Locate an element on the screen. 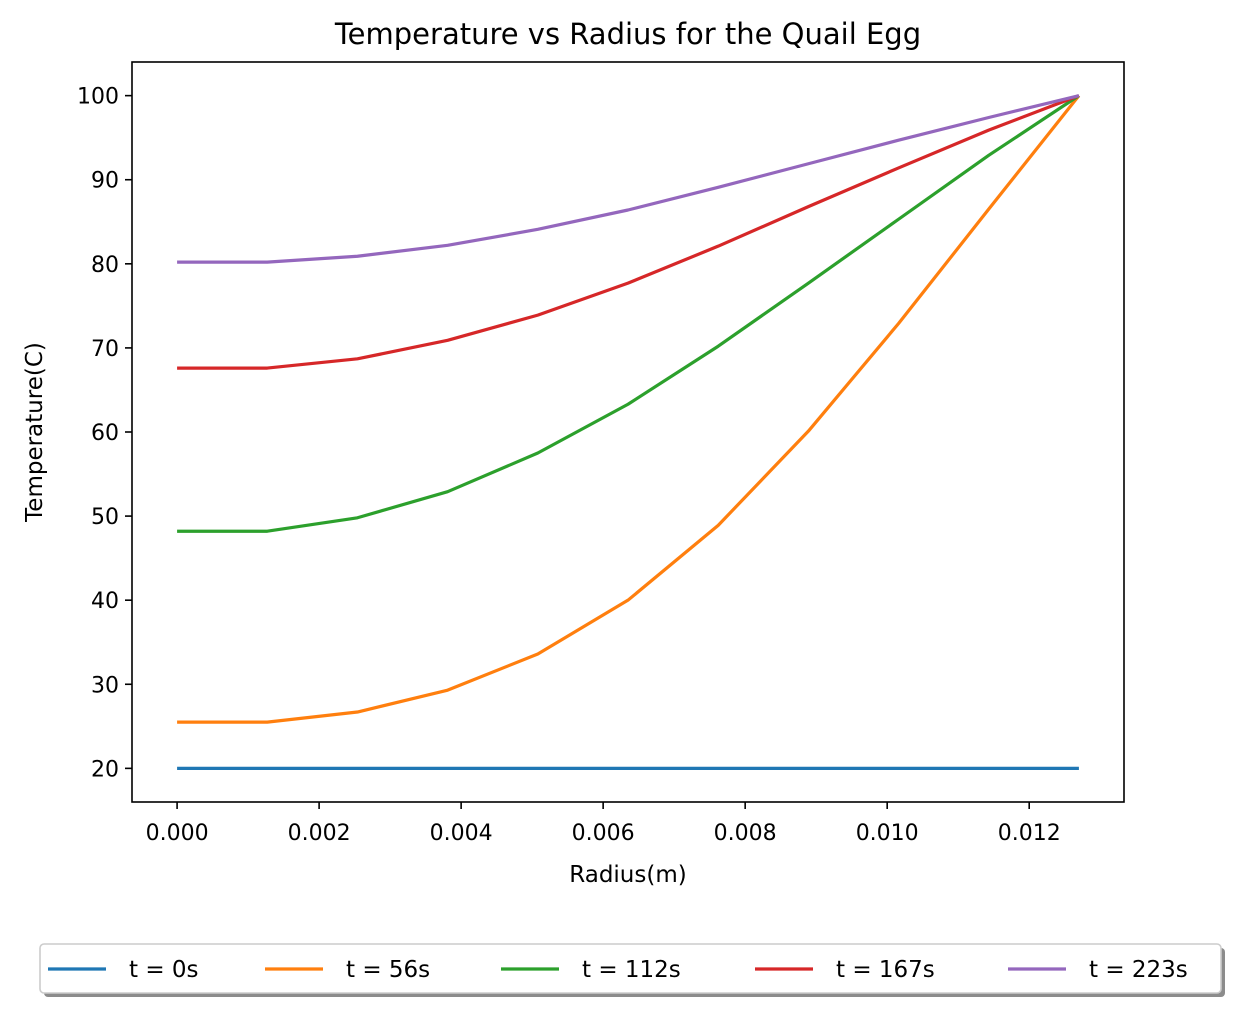 The image size is (1236, 1015). x-axis-ticks: 0.000 0.002 0.004 0.006 0.008 0.010 0.012 is located at coordinates (603, 824).